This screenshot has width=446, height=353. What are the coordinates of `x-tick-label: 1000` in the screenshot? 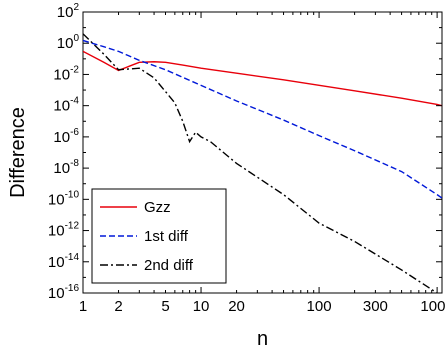 It's located at (433, 306).